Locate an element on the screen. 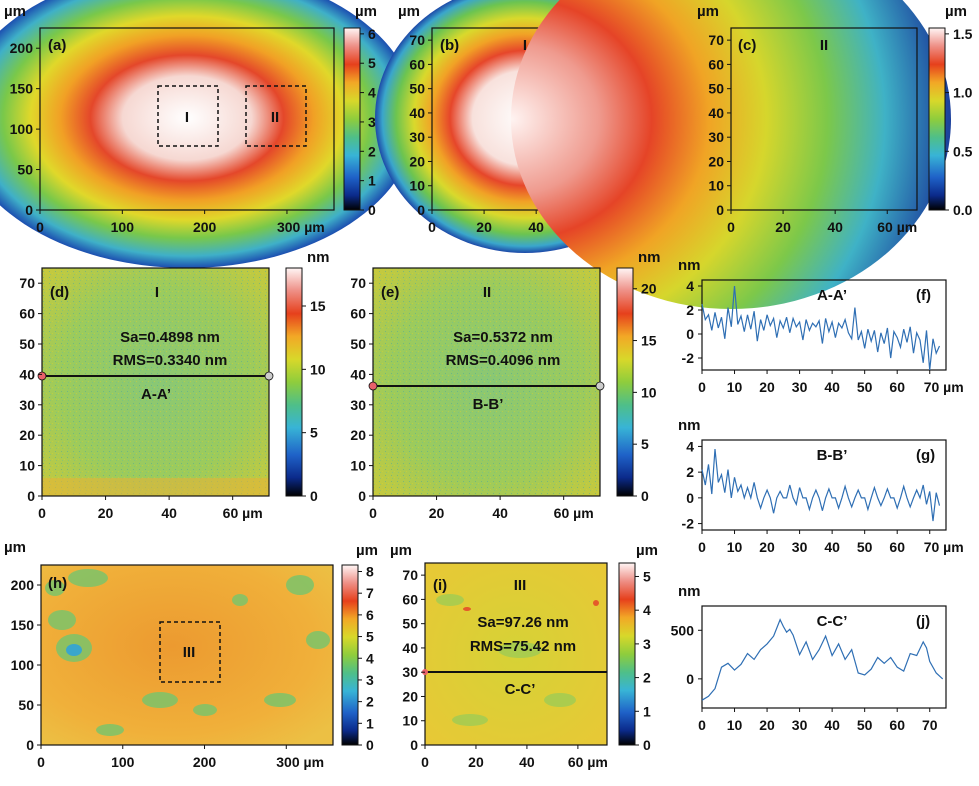 This screenshot has width=979, height=786. panel-d-y-ticks: 0 10 20 30 40 50 60 70 is located at coordinates (30, 389).